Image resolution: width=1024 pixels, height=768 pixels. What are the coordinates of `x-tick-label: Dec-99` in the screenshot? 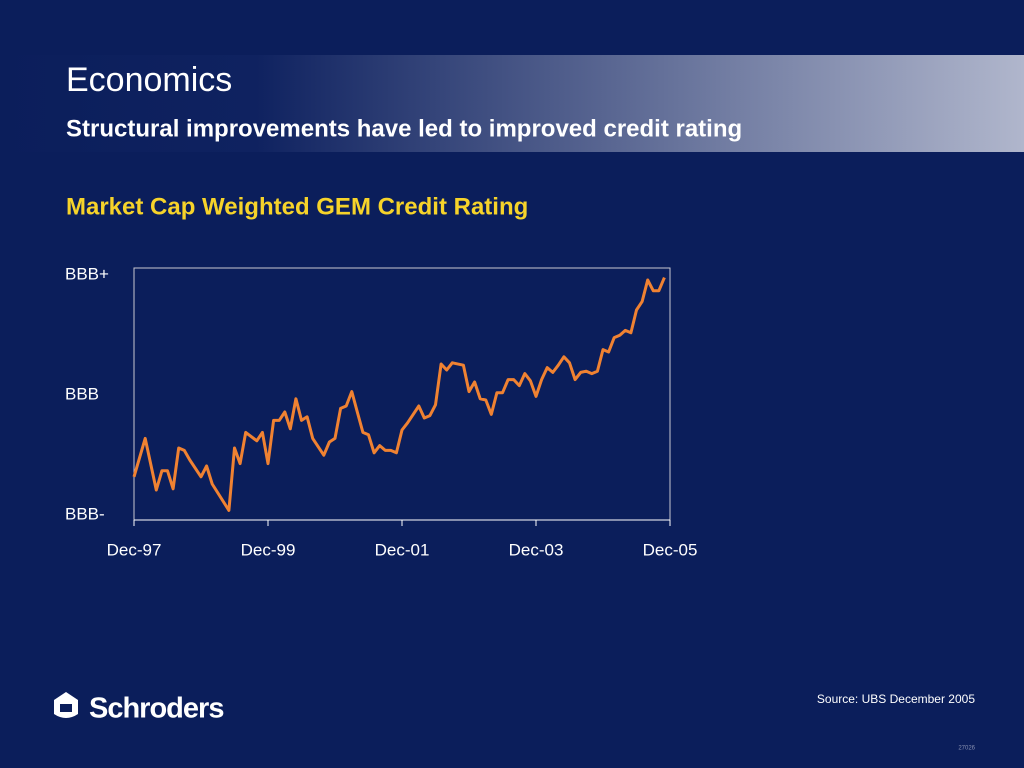 It's located at (268, 549).